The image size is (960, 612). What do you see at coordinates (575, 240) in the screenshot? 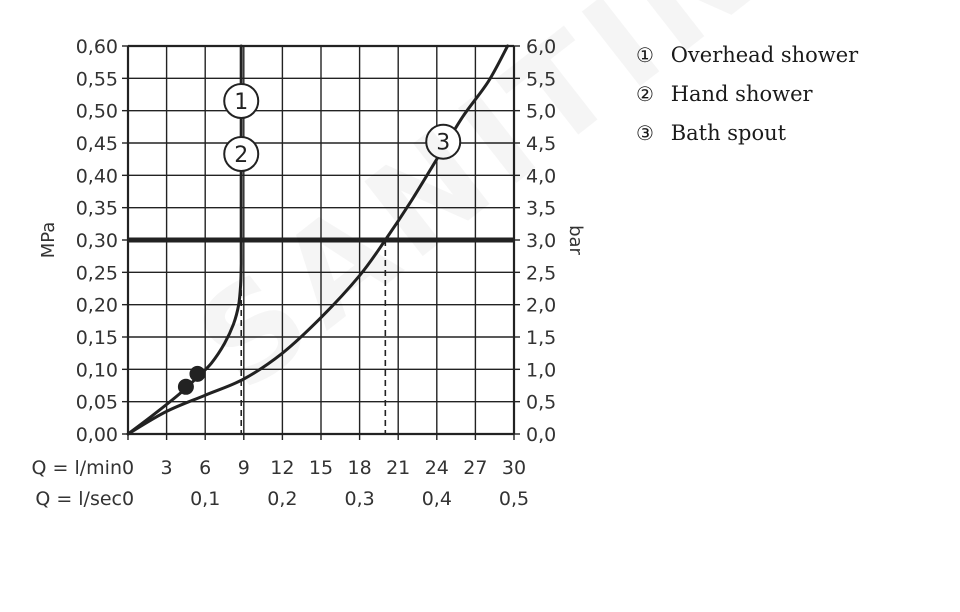
I see `y2-axis-label: bar` at bounding box center [575, 240].